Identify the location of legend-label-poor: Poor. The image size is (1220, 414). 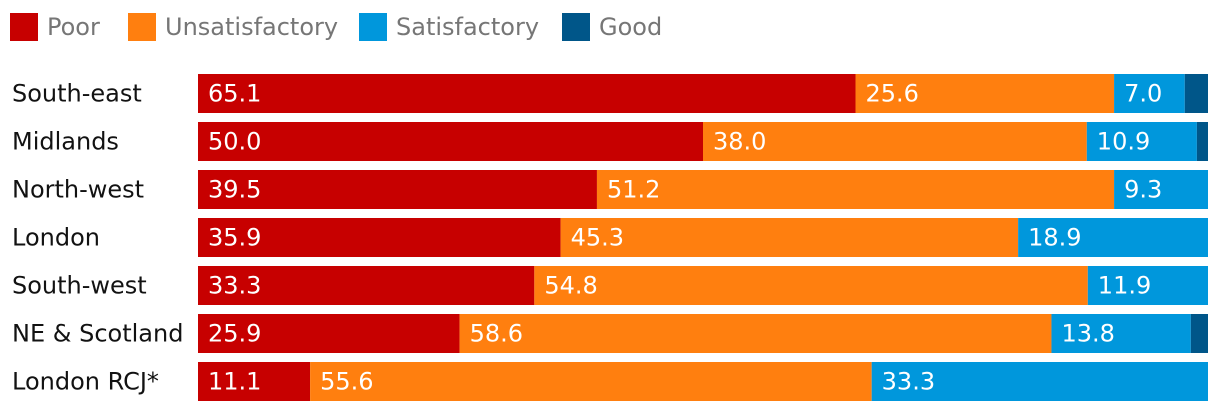
(73, 27).